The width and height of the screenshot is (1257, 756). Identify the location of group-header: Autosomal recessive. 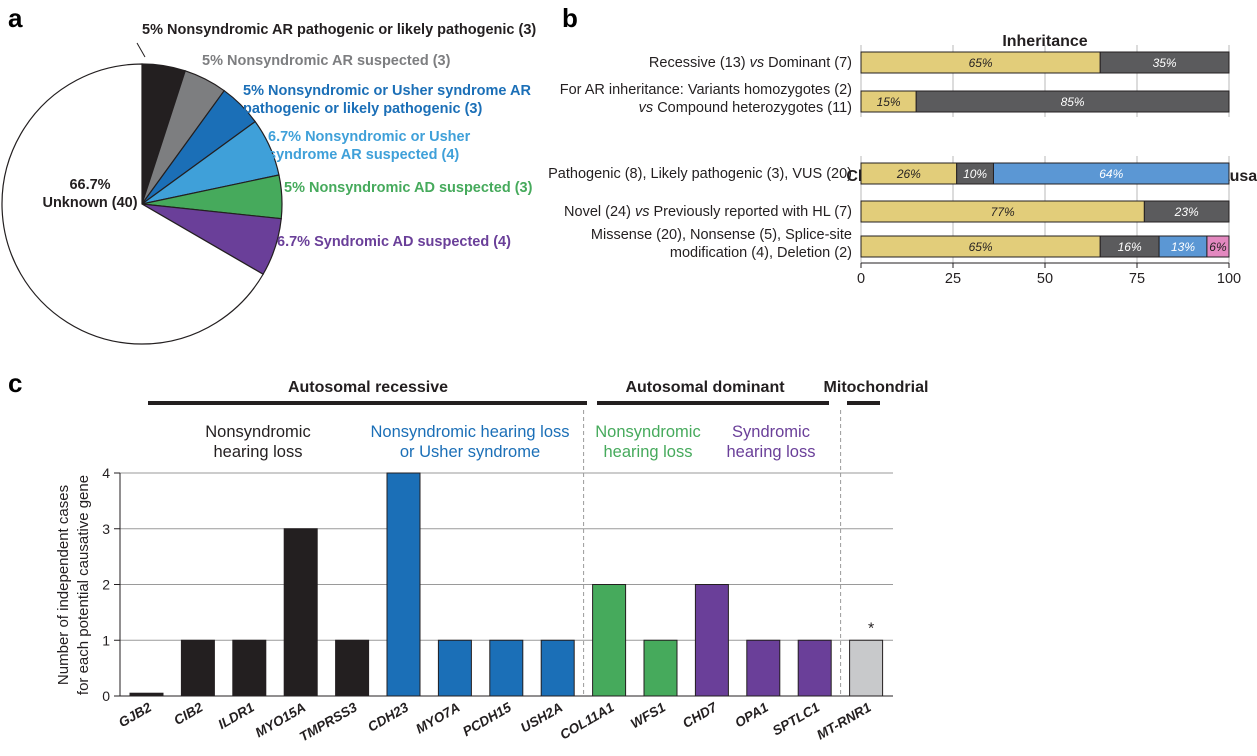
(368, 387).